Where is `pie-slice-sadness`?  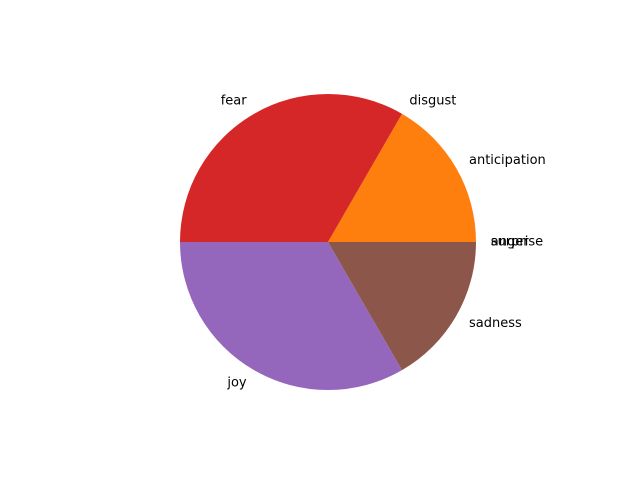 pie-slice-sadness is located at coordinates (402, 306).